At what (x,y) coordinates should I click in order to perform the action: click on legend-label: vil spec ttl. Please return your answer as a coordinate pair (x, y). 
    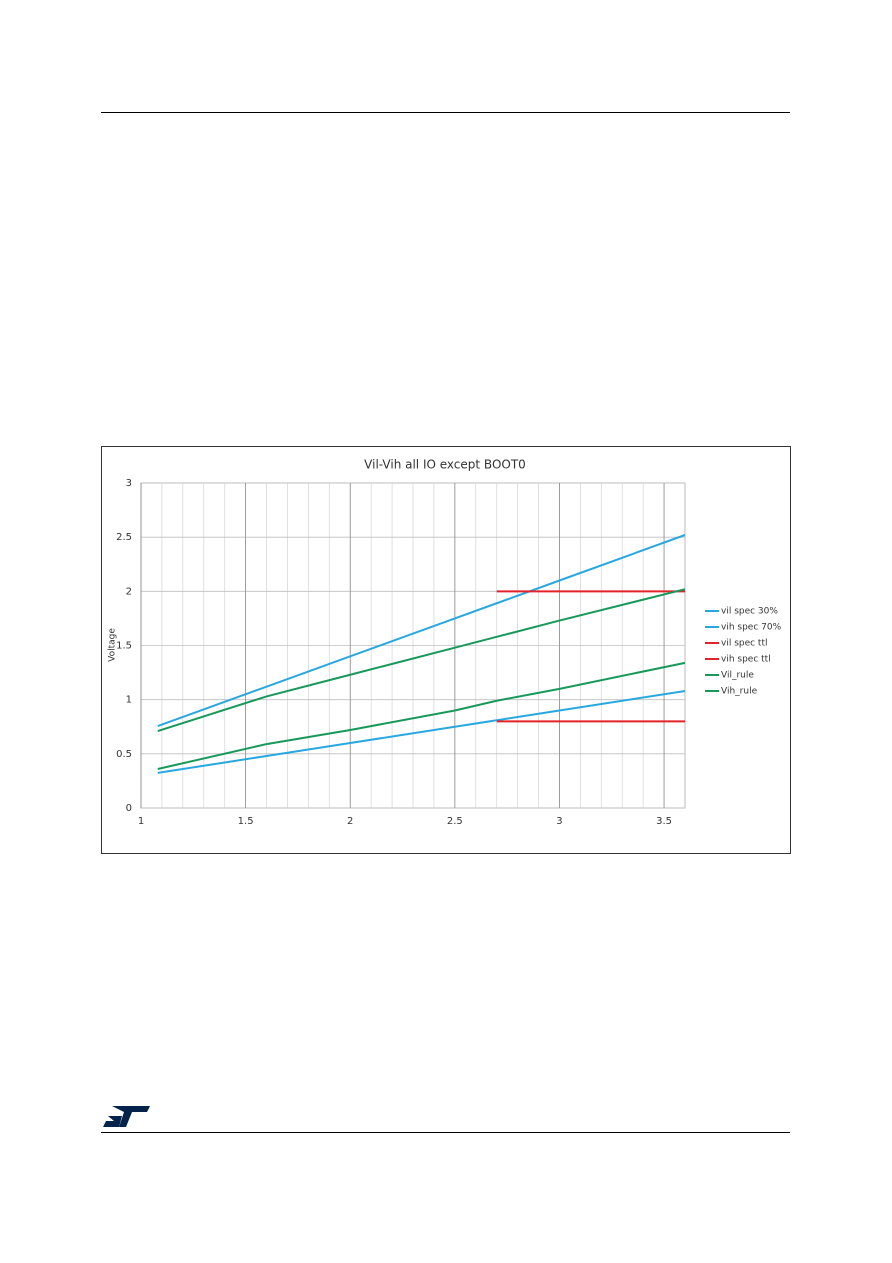
    Looking at the image, I should click on (744, 644).